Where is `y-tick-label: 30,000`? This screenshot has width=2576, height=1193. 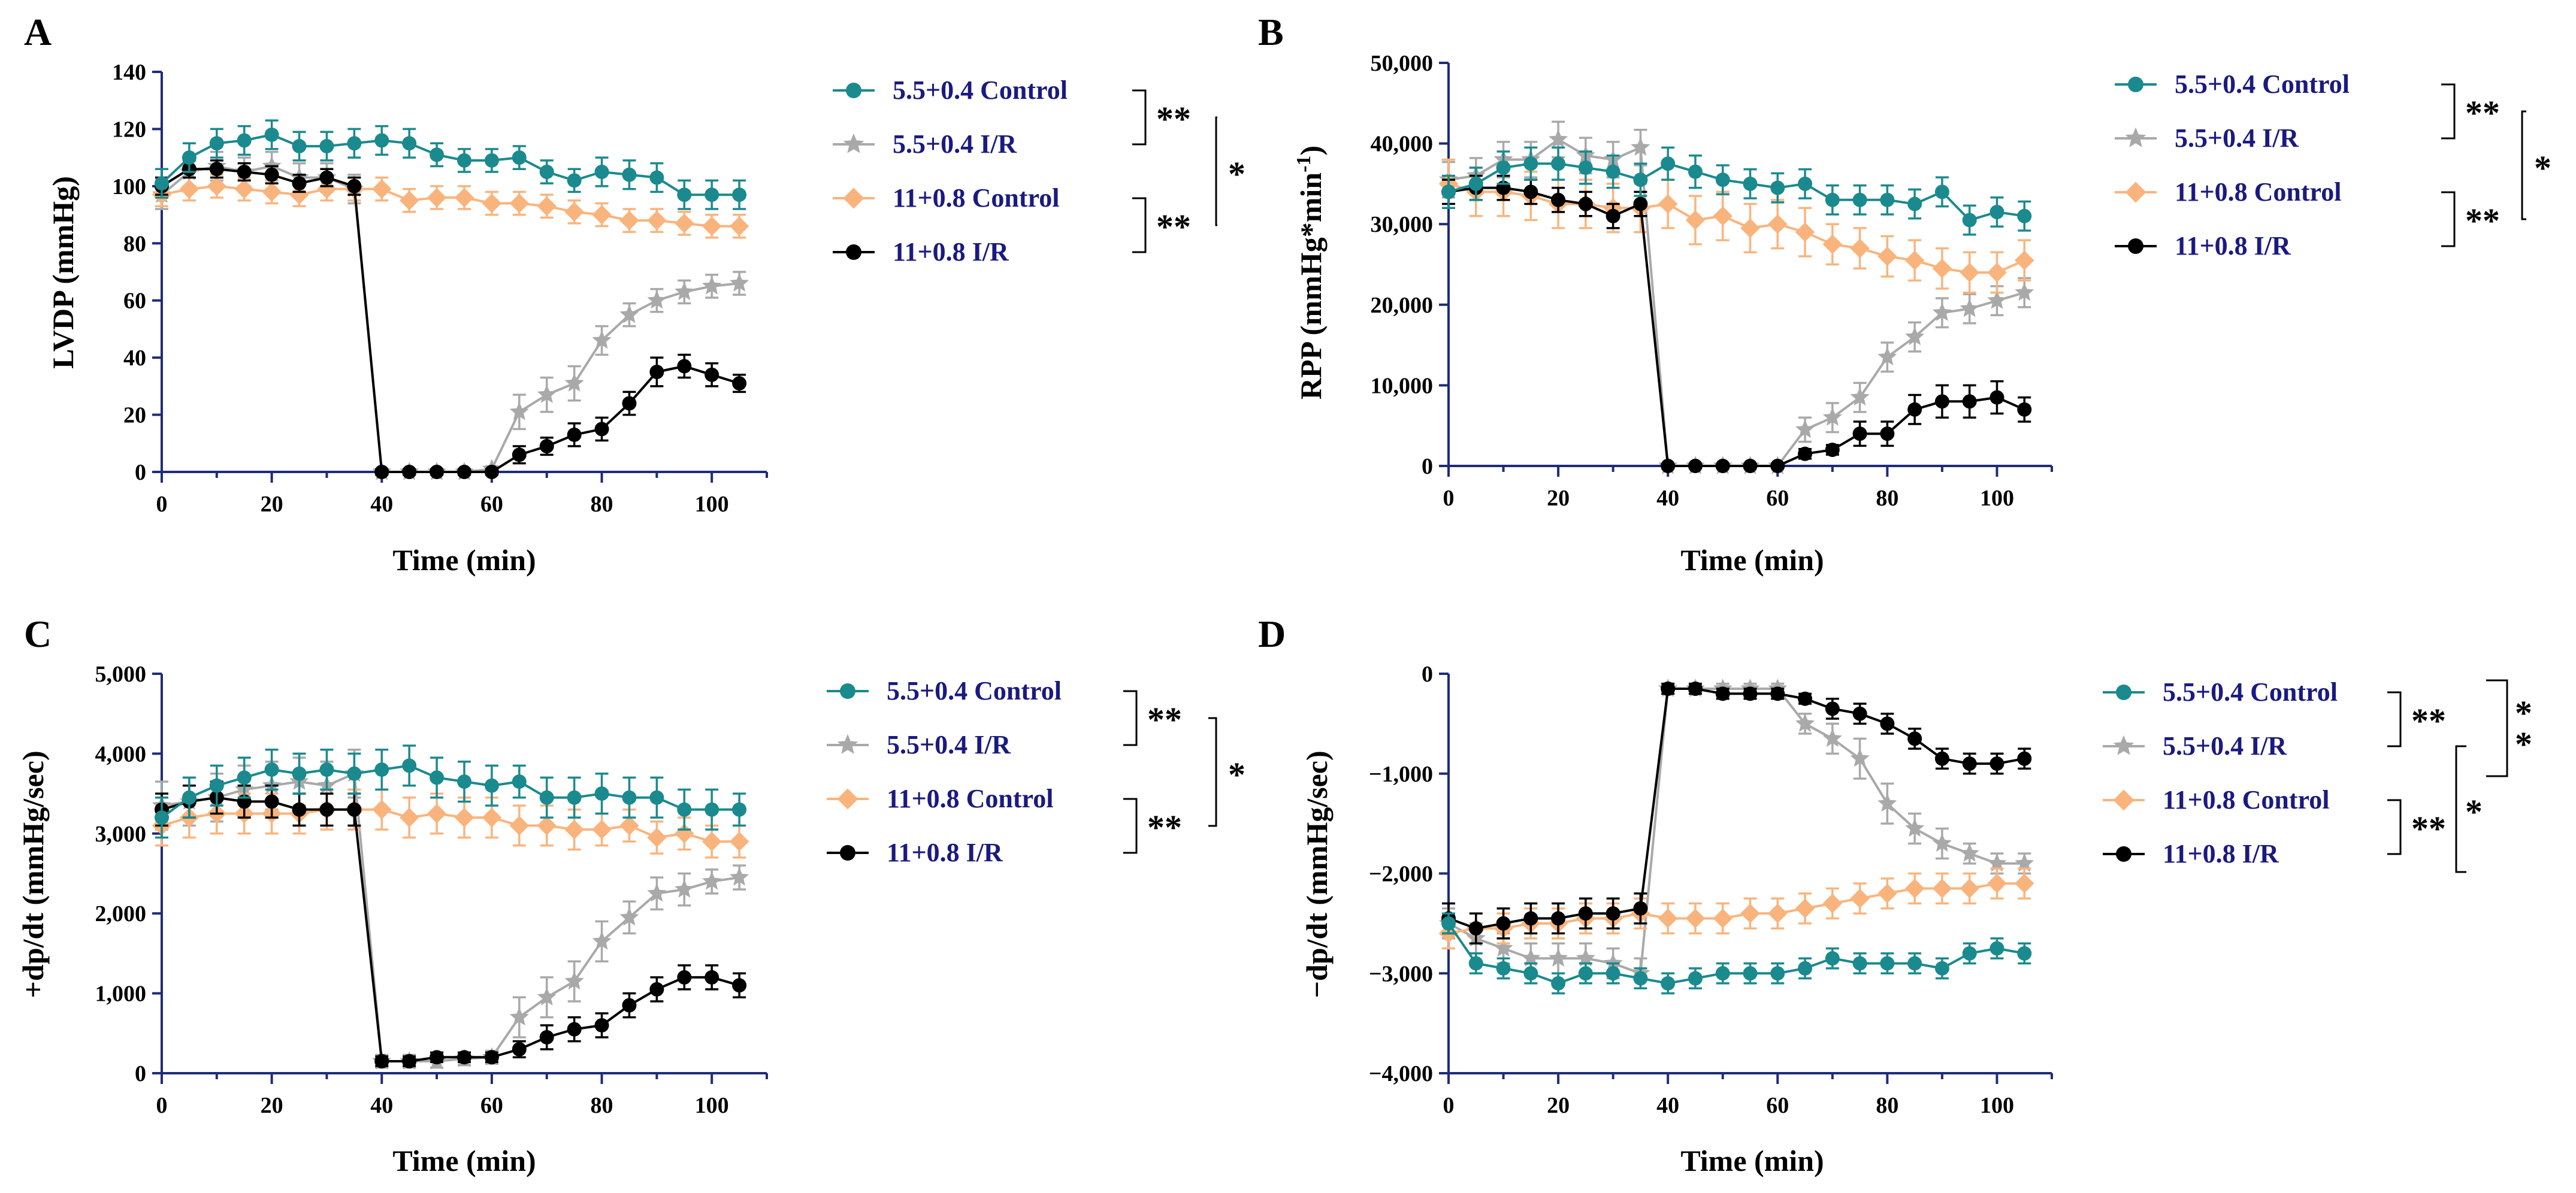 y-tick-label: 30,000 is located at coordinates (1402, 224).